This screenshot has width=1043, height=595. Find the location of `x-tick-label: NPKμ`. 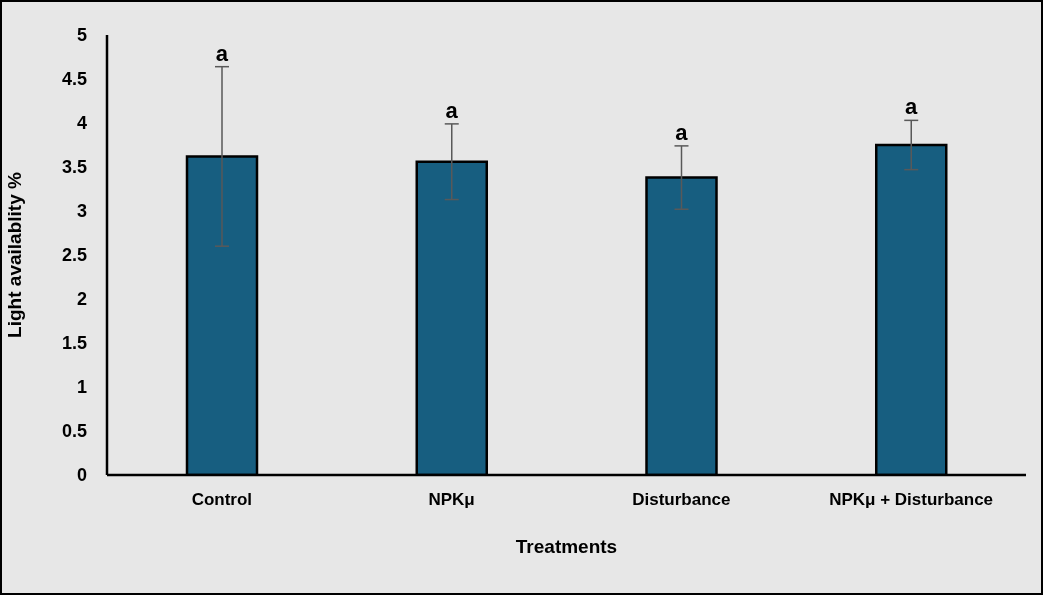

x-tick-label: NPKμ is located at coordinates (451, 500).